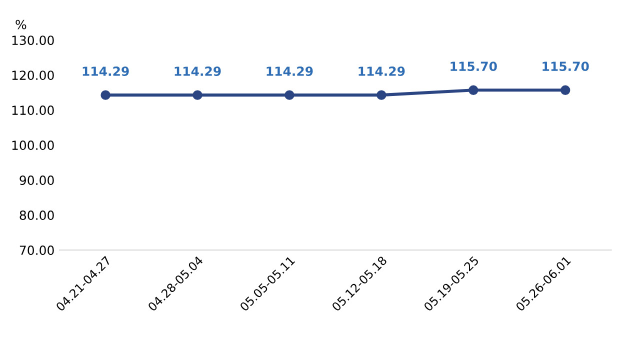 The height and width of the screenshot is (337, 627). Describe the element at coordinates (33, 145) in the screenshot. I see `y-tick-label: 100.00` at that location.